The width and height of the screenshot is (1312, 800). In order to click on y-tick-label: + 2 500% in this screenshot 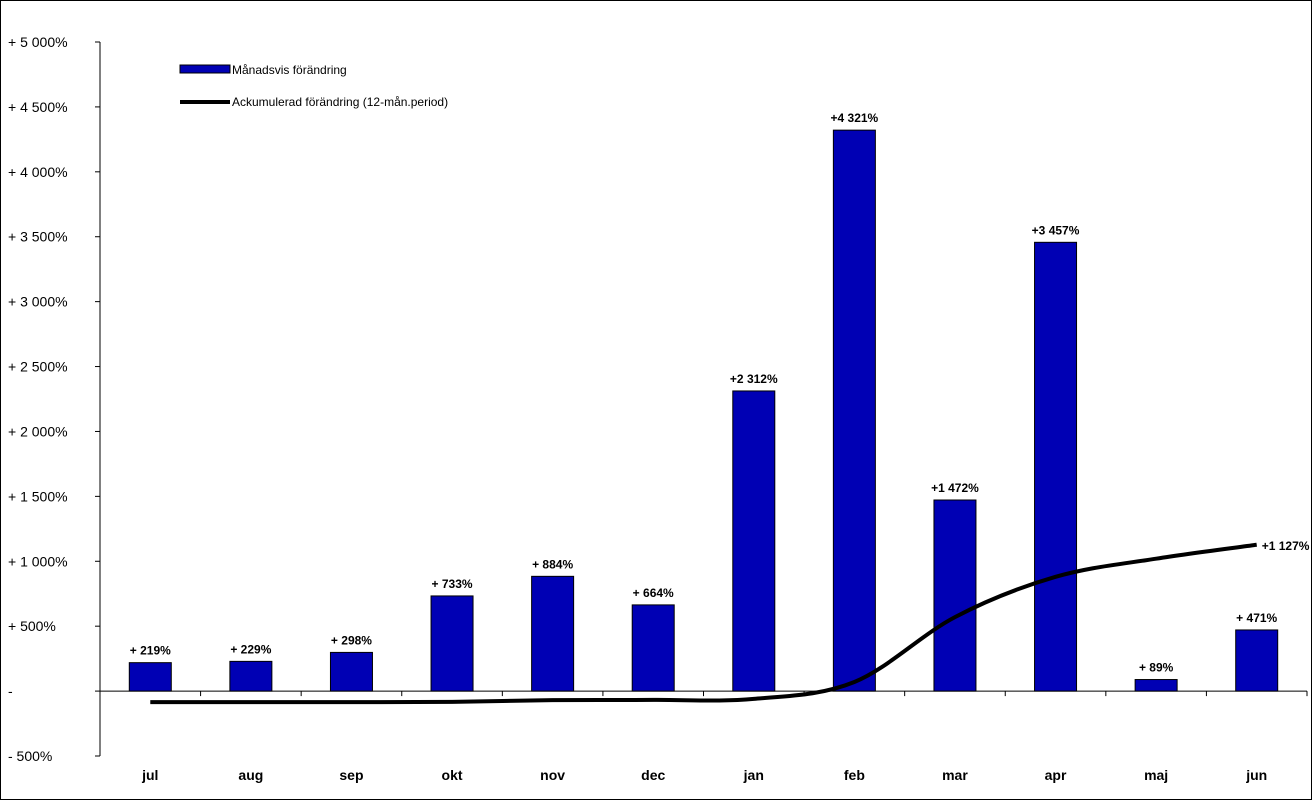, I will do `click(38, 367)`.